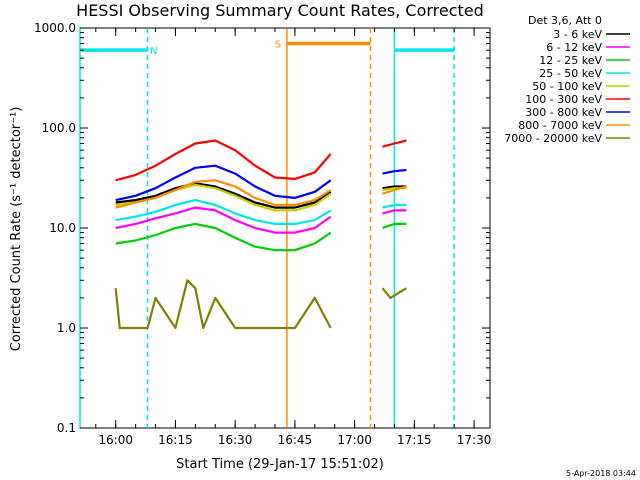 The image size is (640, 480). Describe the element at coordinates (574, 47) in the screenshot. I see `legend-entry-label: 6 - 12 keV` at that location.